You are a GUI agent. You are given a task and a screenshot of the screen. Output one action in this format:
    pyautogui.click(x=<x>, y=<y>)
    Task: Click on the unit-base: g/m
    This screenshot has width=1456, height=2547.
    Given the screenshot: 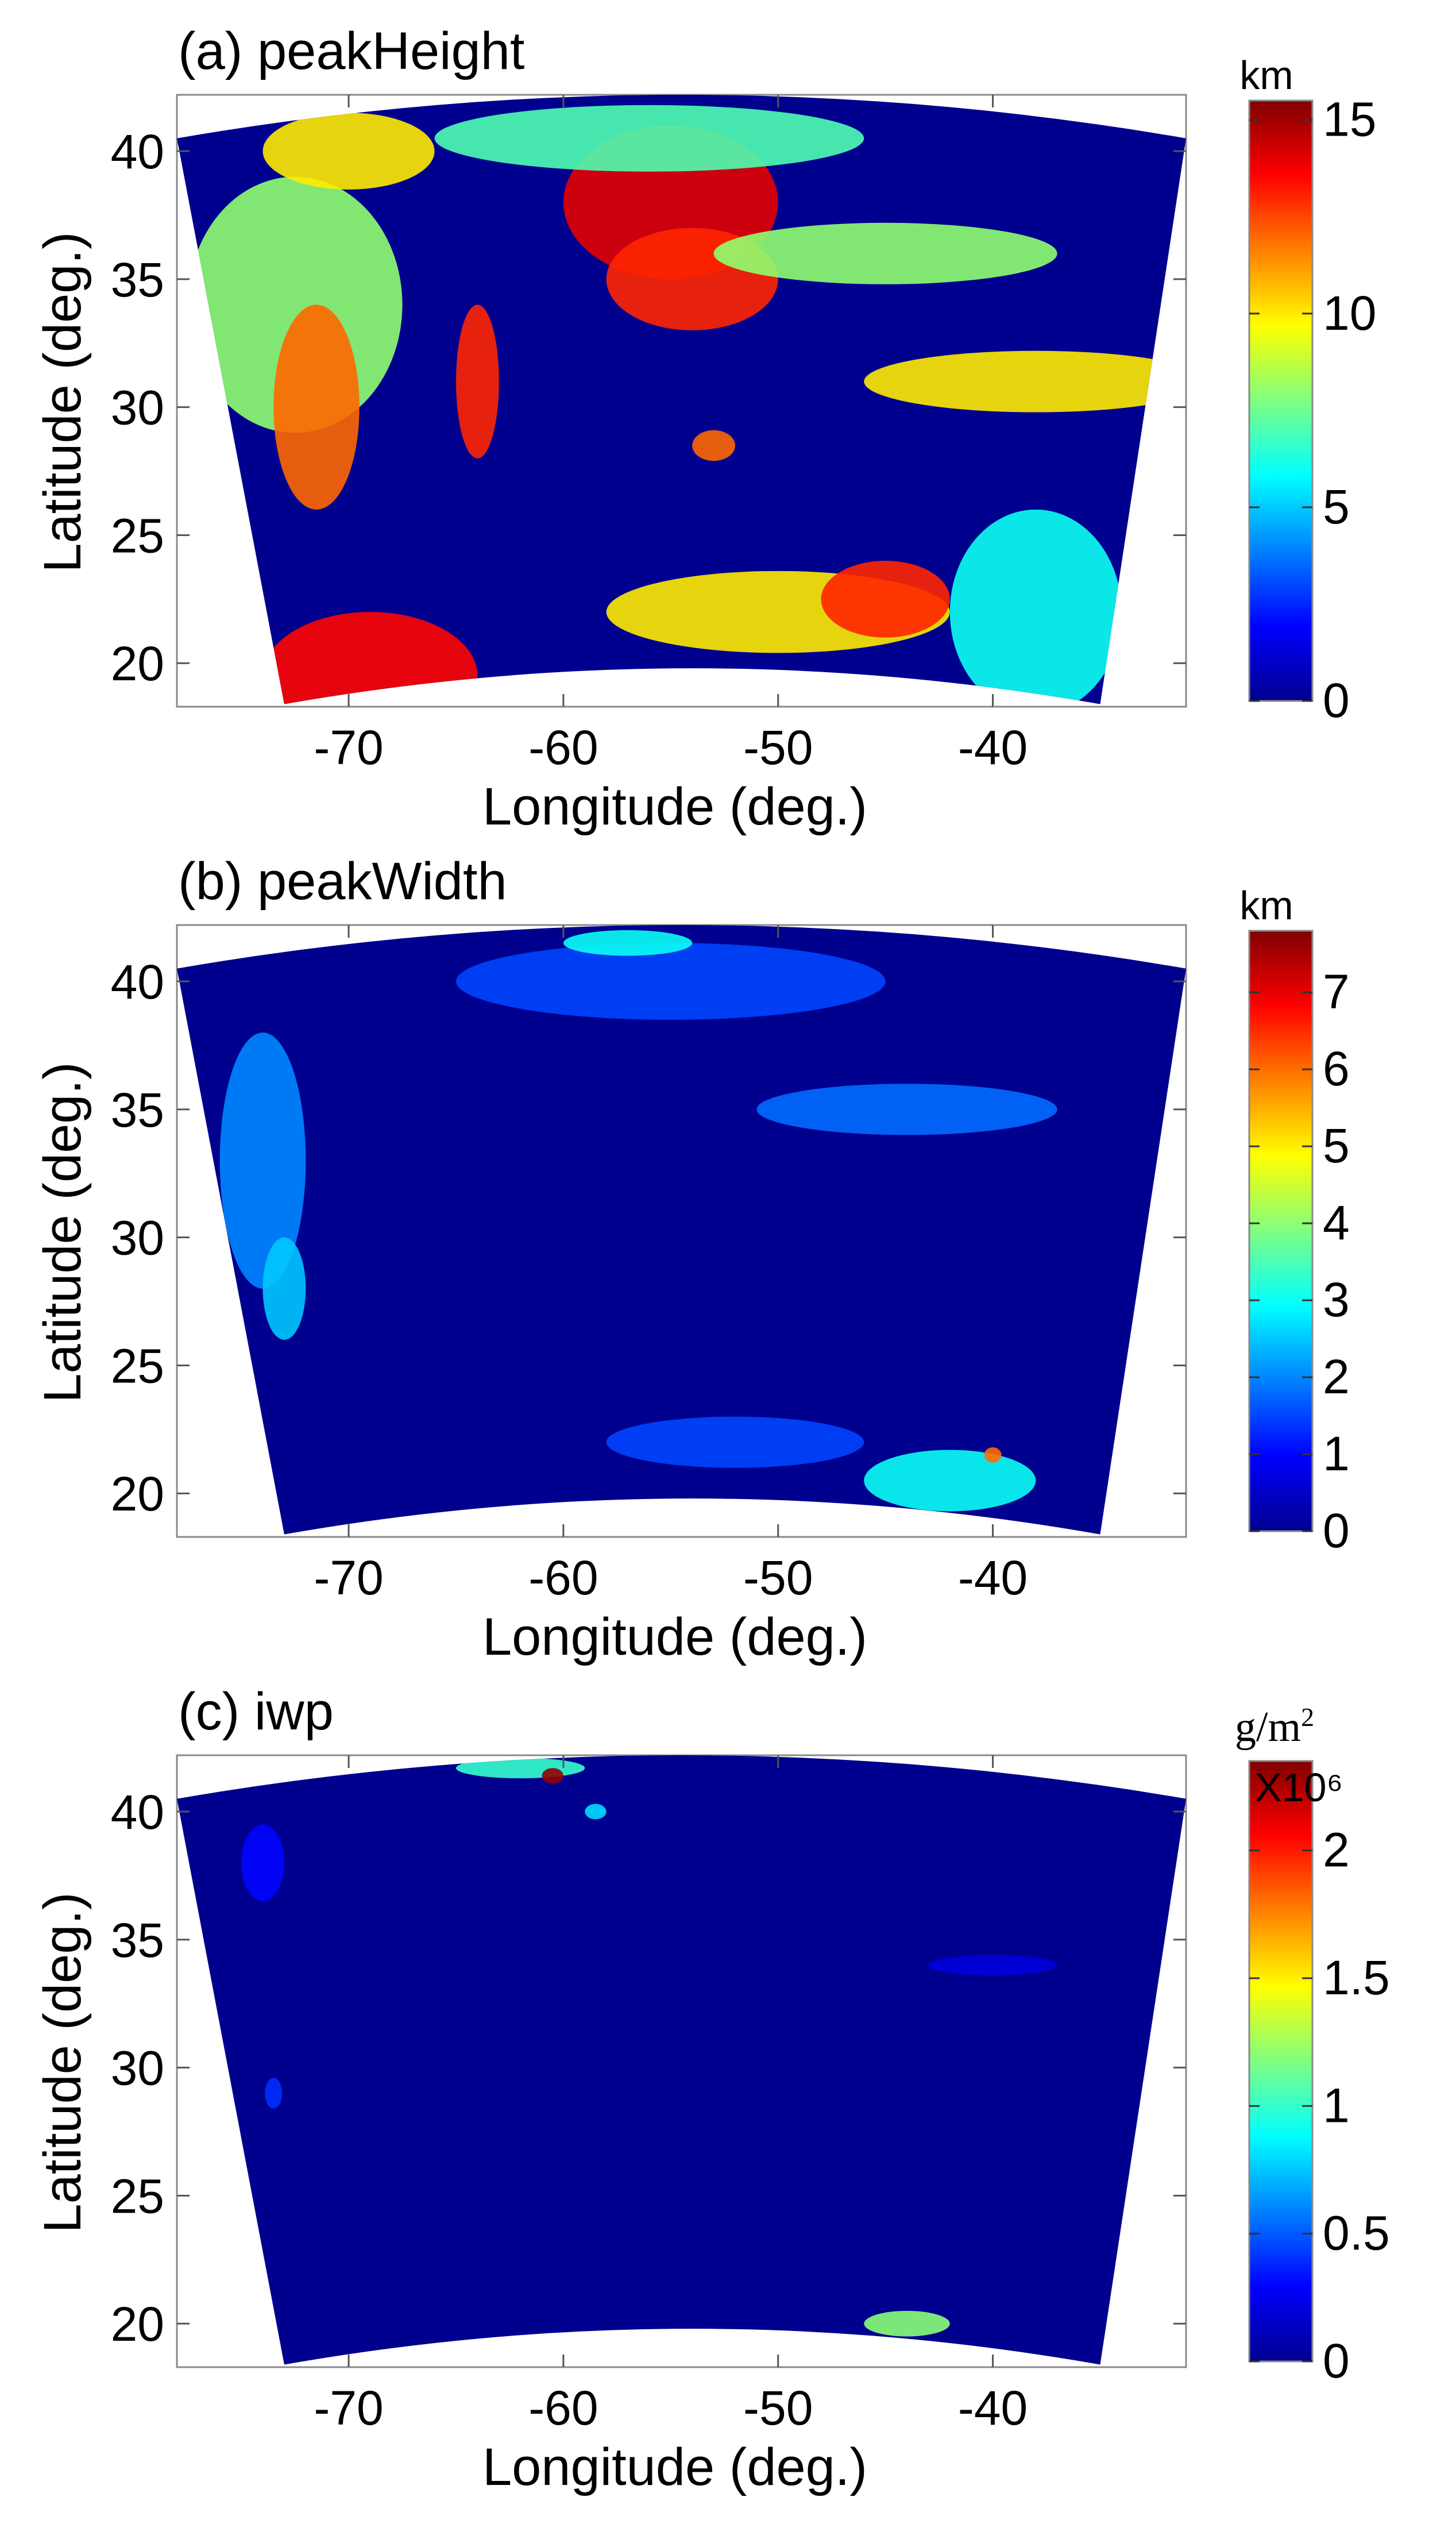 What is the action you would take?
    pyautogui.click(x=1268, y=1727)
    